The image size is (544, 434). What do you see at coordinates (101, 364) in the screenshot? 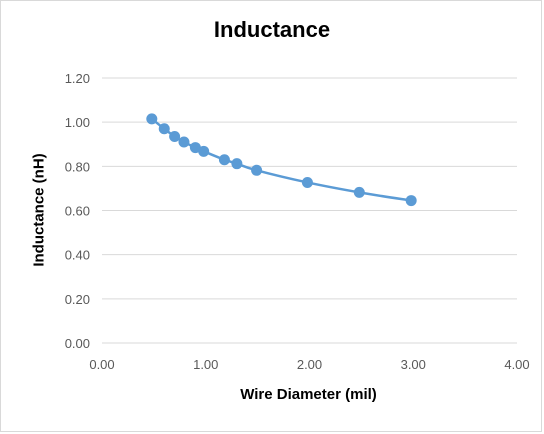
I see `x-tick-label: 0.00` at bounding box center [101, 364].